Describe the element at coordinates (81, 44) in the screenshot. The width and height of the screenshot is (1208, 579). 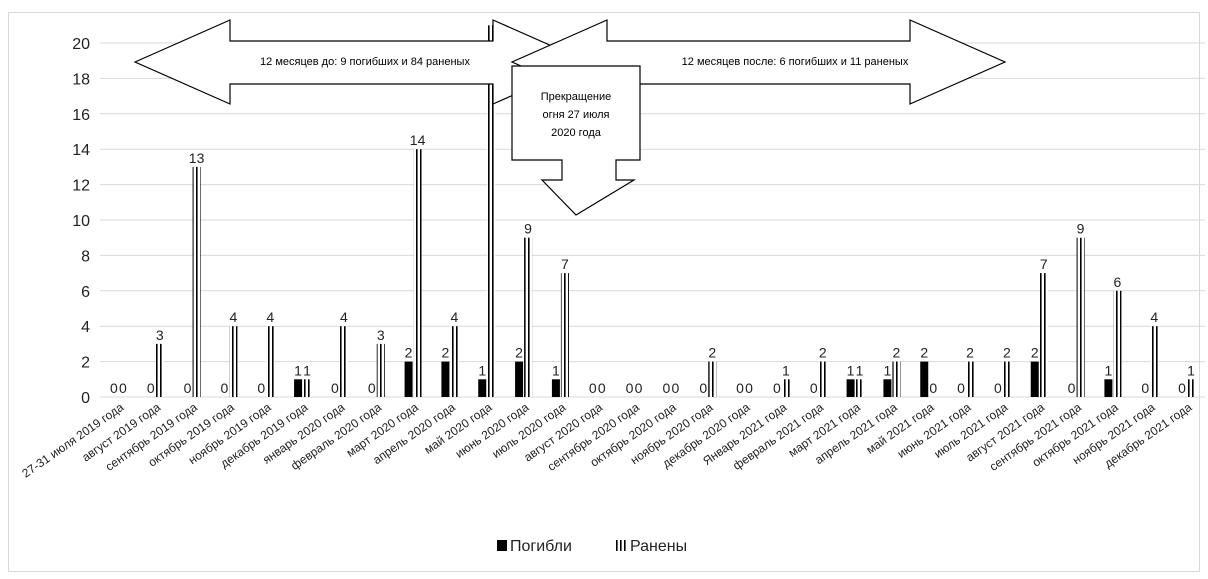
I see `y-tick-label: 20` at that location.